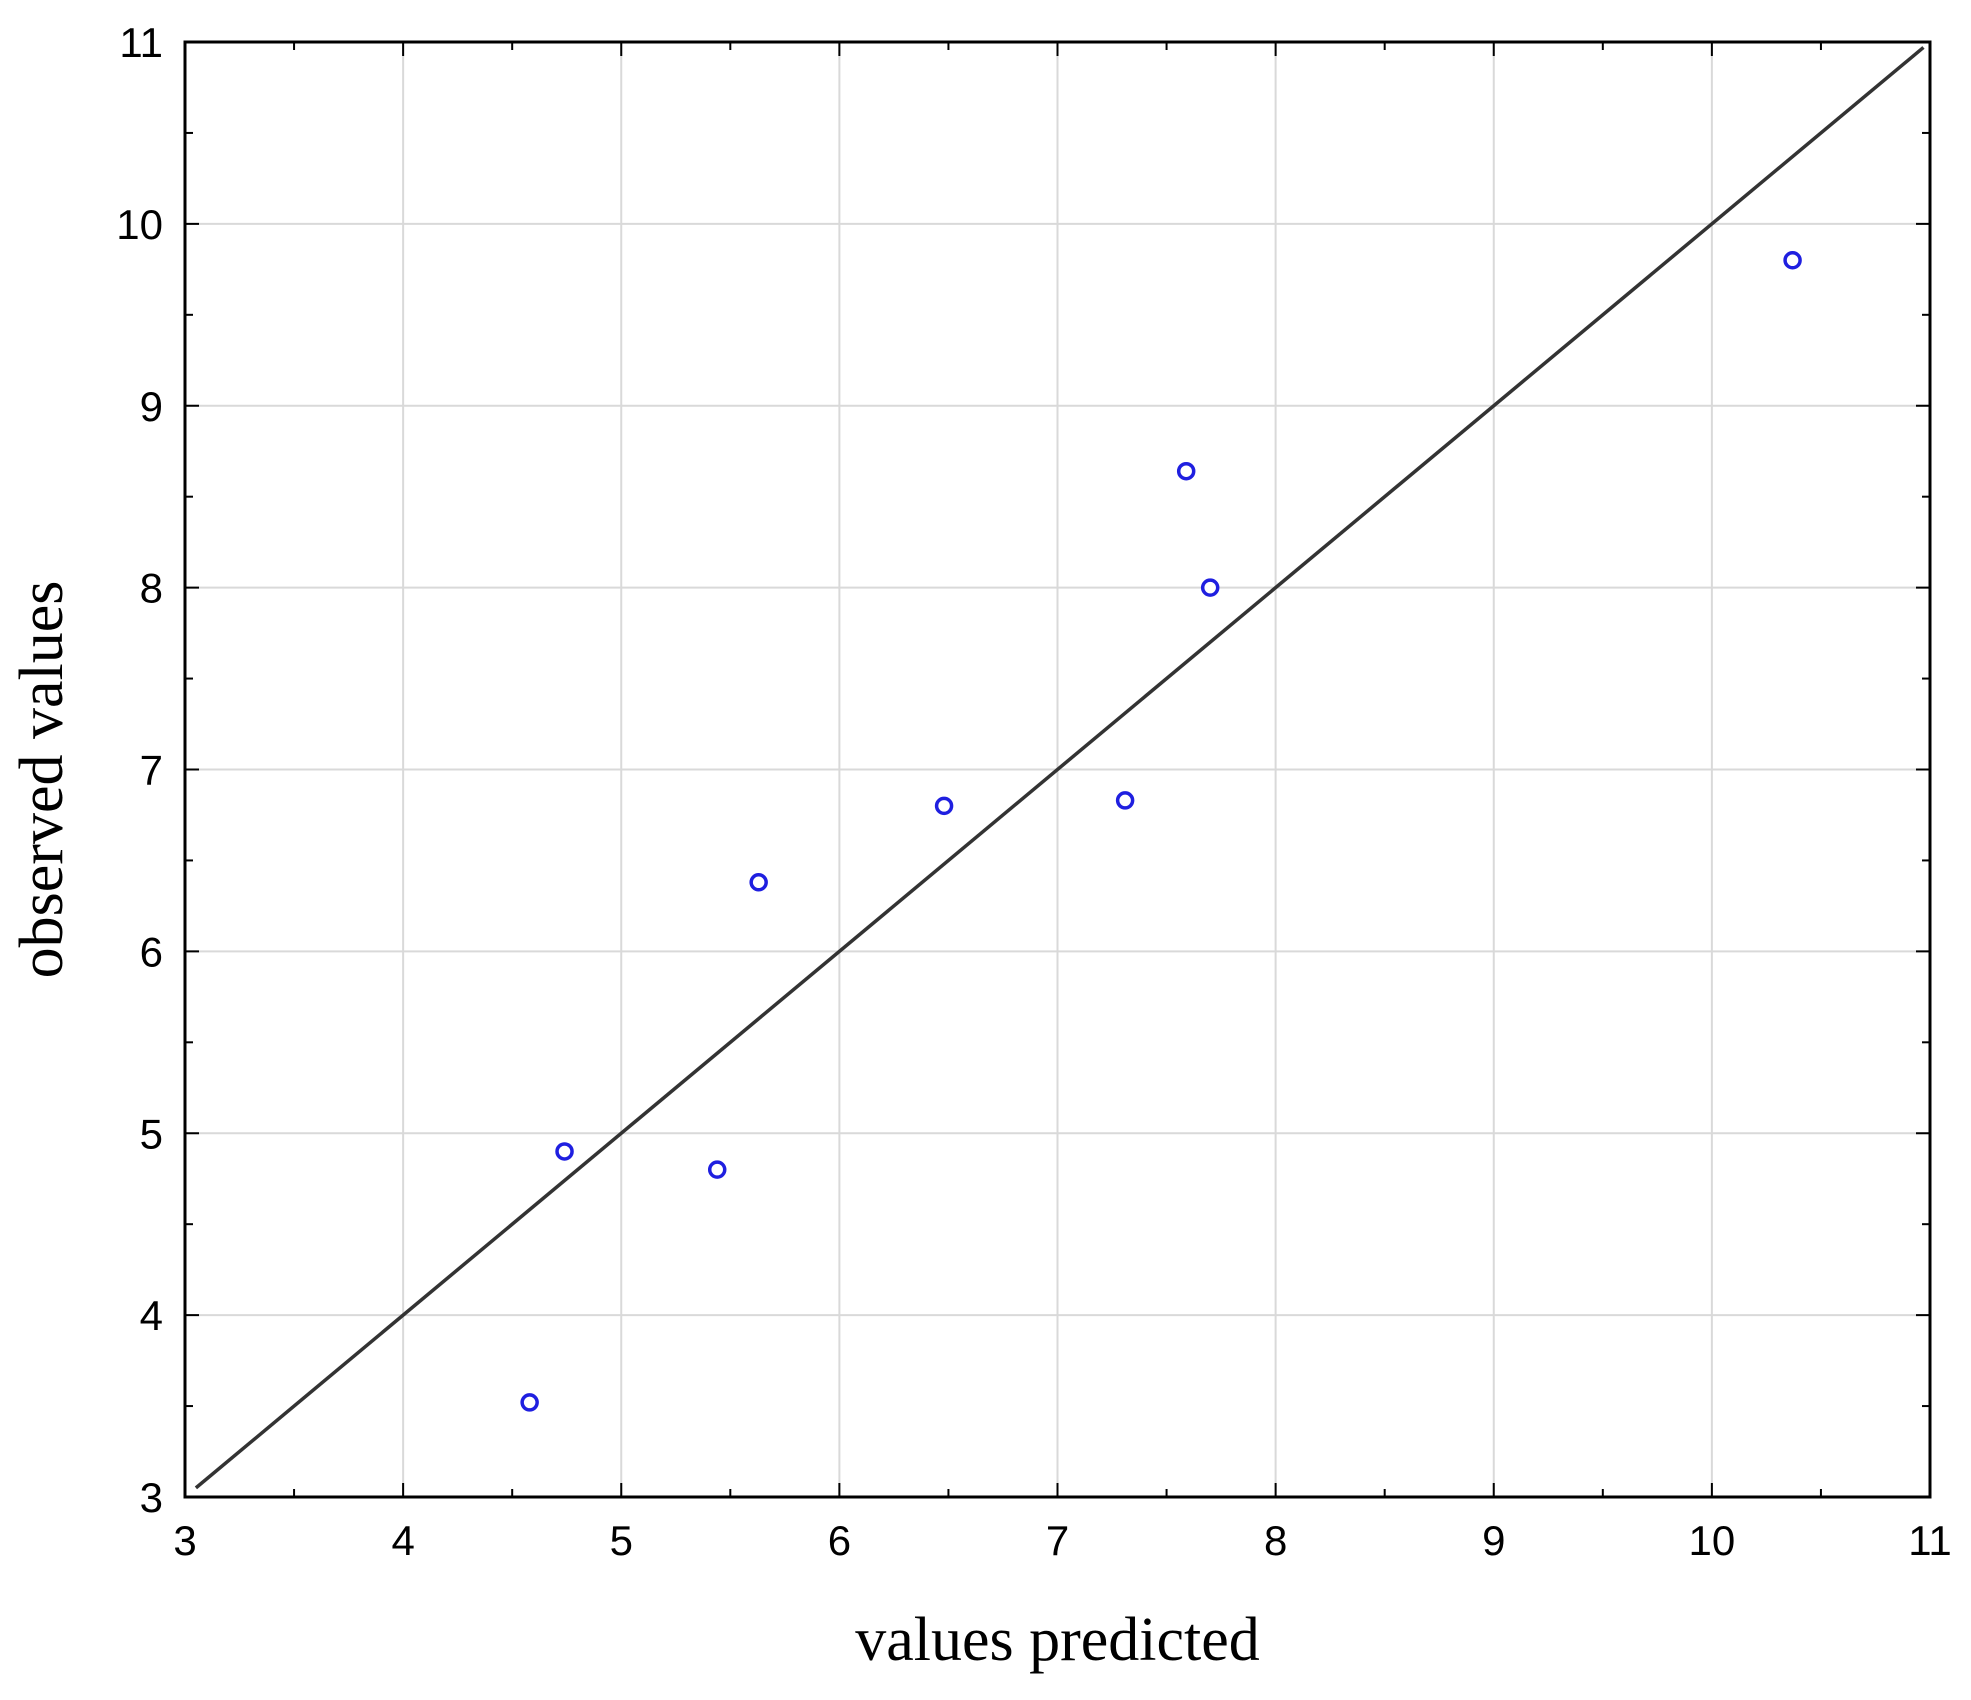 The image size is (1971, 1700). What do you see at coordinates (1712, 1540) in the screenshot?
I see `x-tick-label: 10` at bounding box center [1712, 1540].